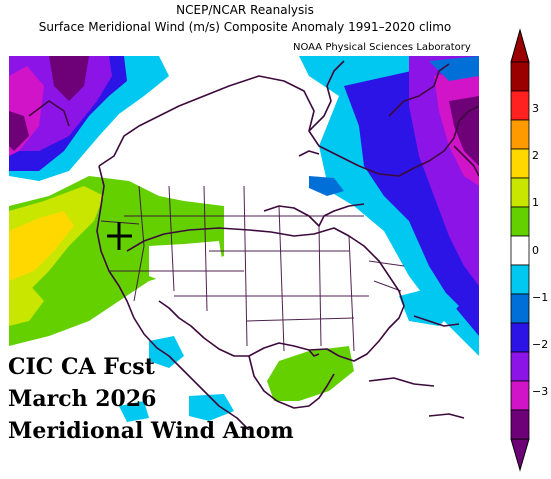  I want to click on anomaly-region-south-positive, so click(310, 373).